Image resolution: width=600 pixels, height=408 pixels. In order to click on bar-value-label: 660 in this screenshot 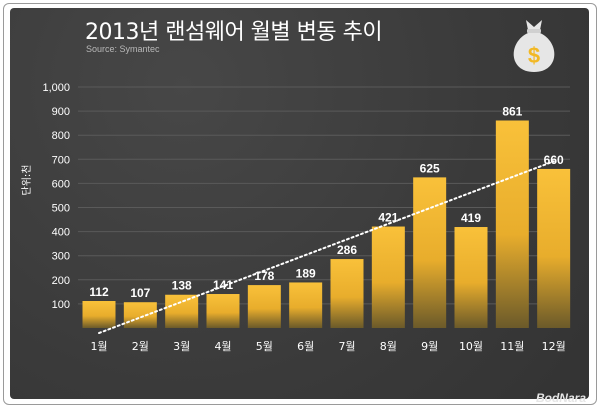, I will do `click(554, 160)`.